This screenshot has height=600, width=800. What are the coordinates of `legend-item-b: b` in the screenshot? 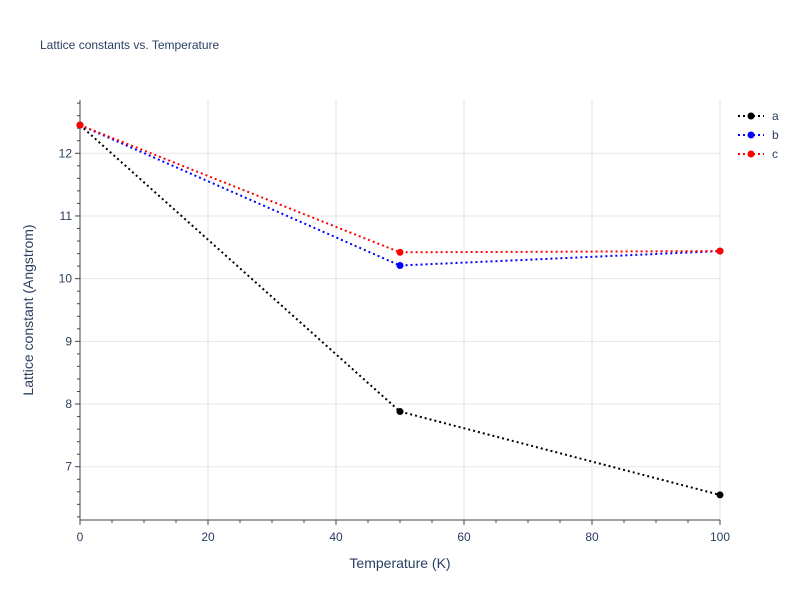 It's located at (757, 134).